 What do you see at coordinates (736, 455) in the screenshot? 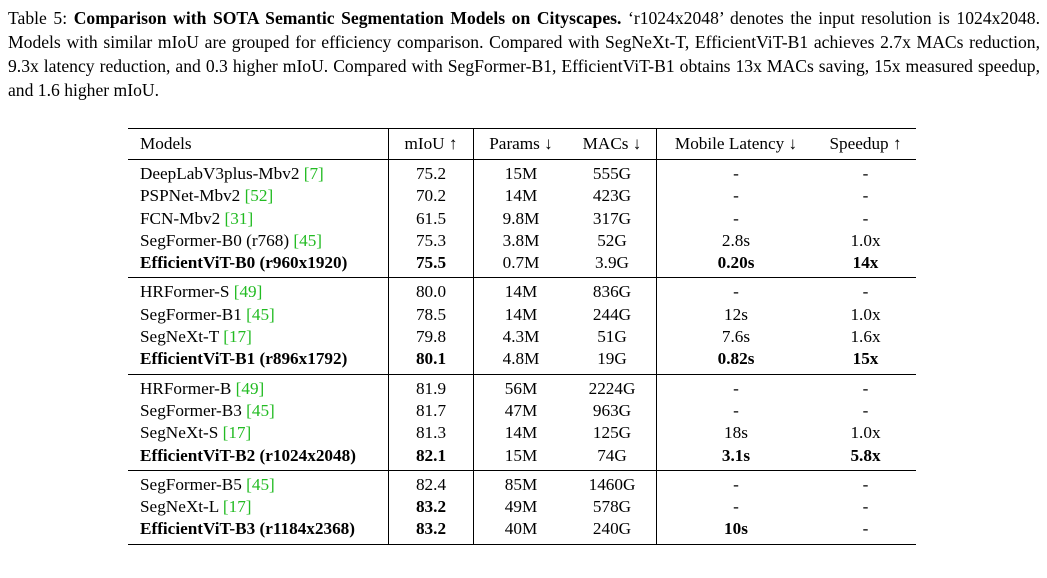
I see `latency-cell: 3.1s` at bounding box center [736, 455].